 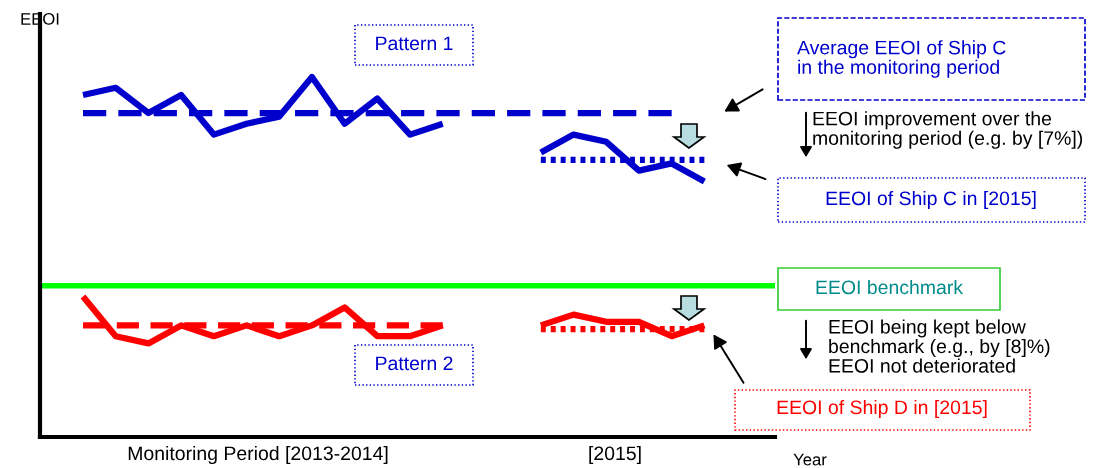 What do you see at coordinates (931, 200) in the screenshot?
I see `text: EEOI of Ship C in [2015]` at bounding box center [931, 200].